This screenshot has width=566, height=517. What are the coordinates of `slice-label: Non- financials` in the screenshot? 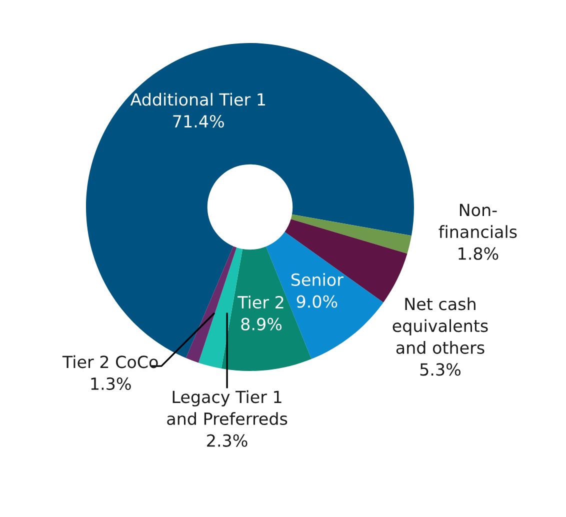 It's located at (477, 221).